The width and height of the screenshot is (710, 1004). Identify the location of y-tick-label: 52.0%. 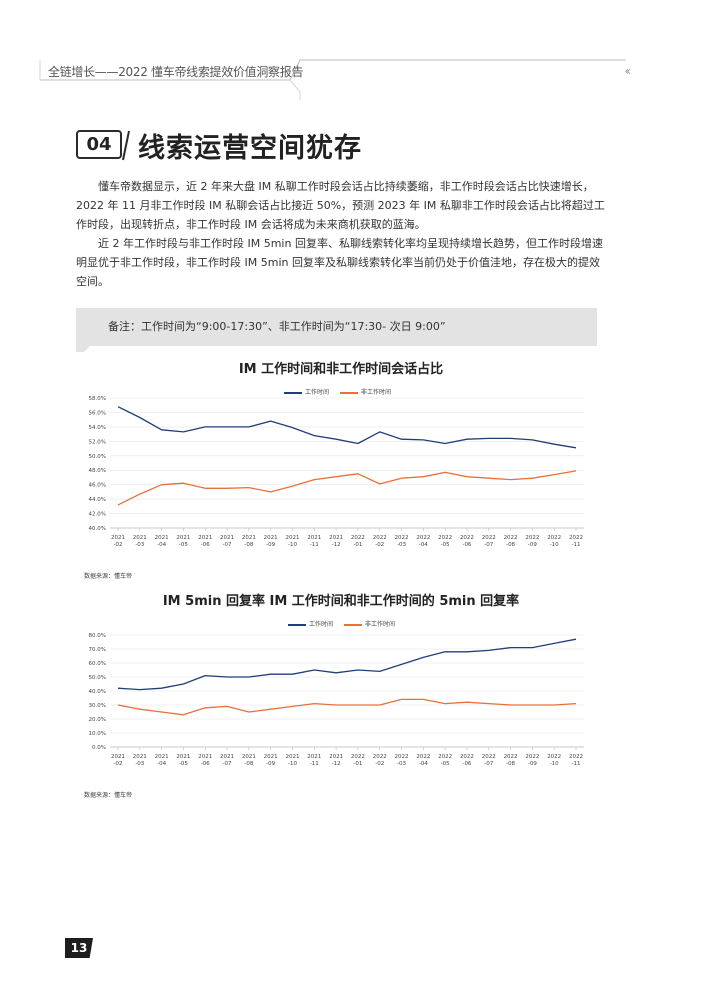
(97, 442).